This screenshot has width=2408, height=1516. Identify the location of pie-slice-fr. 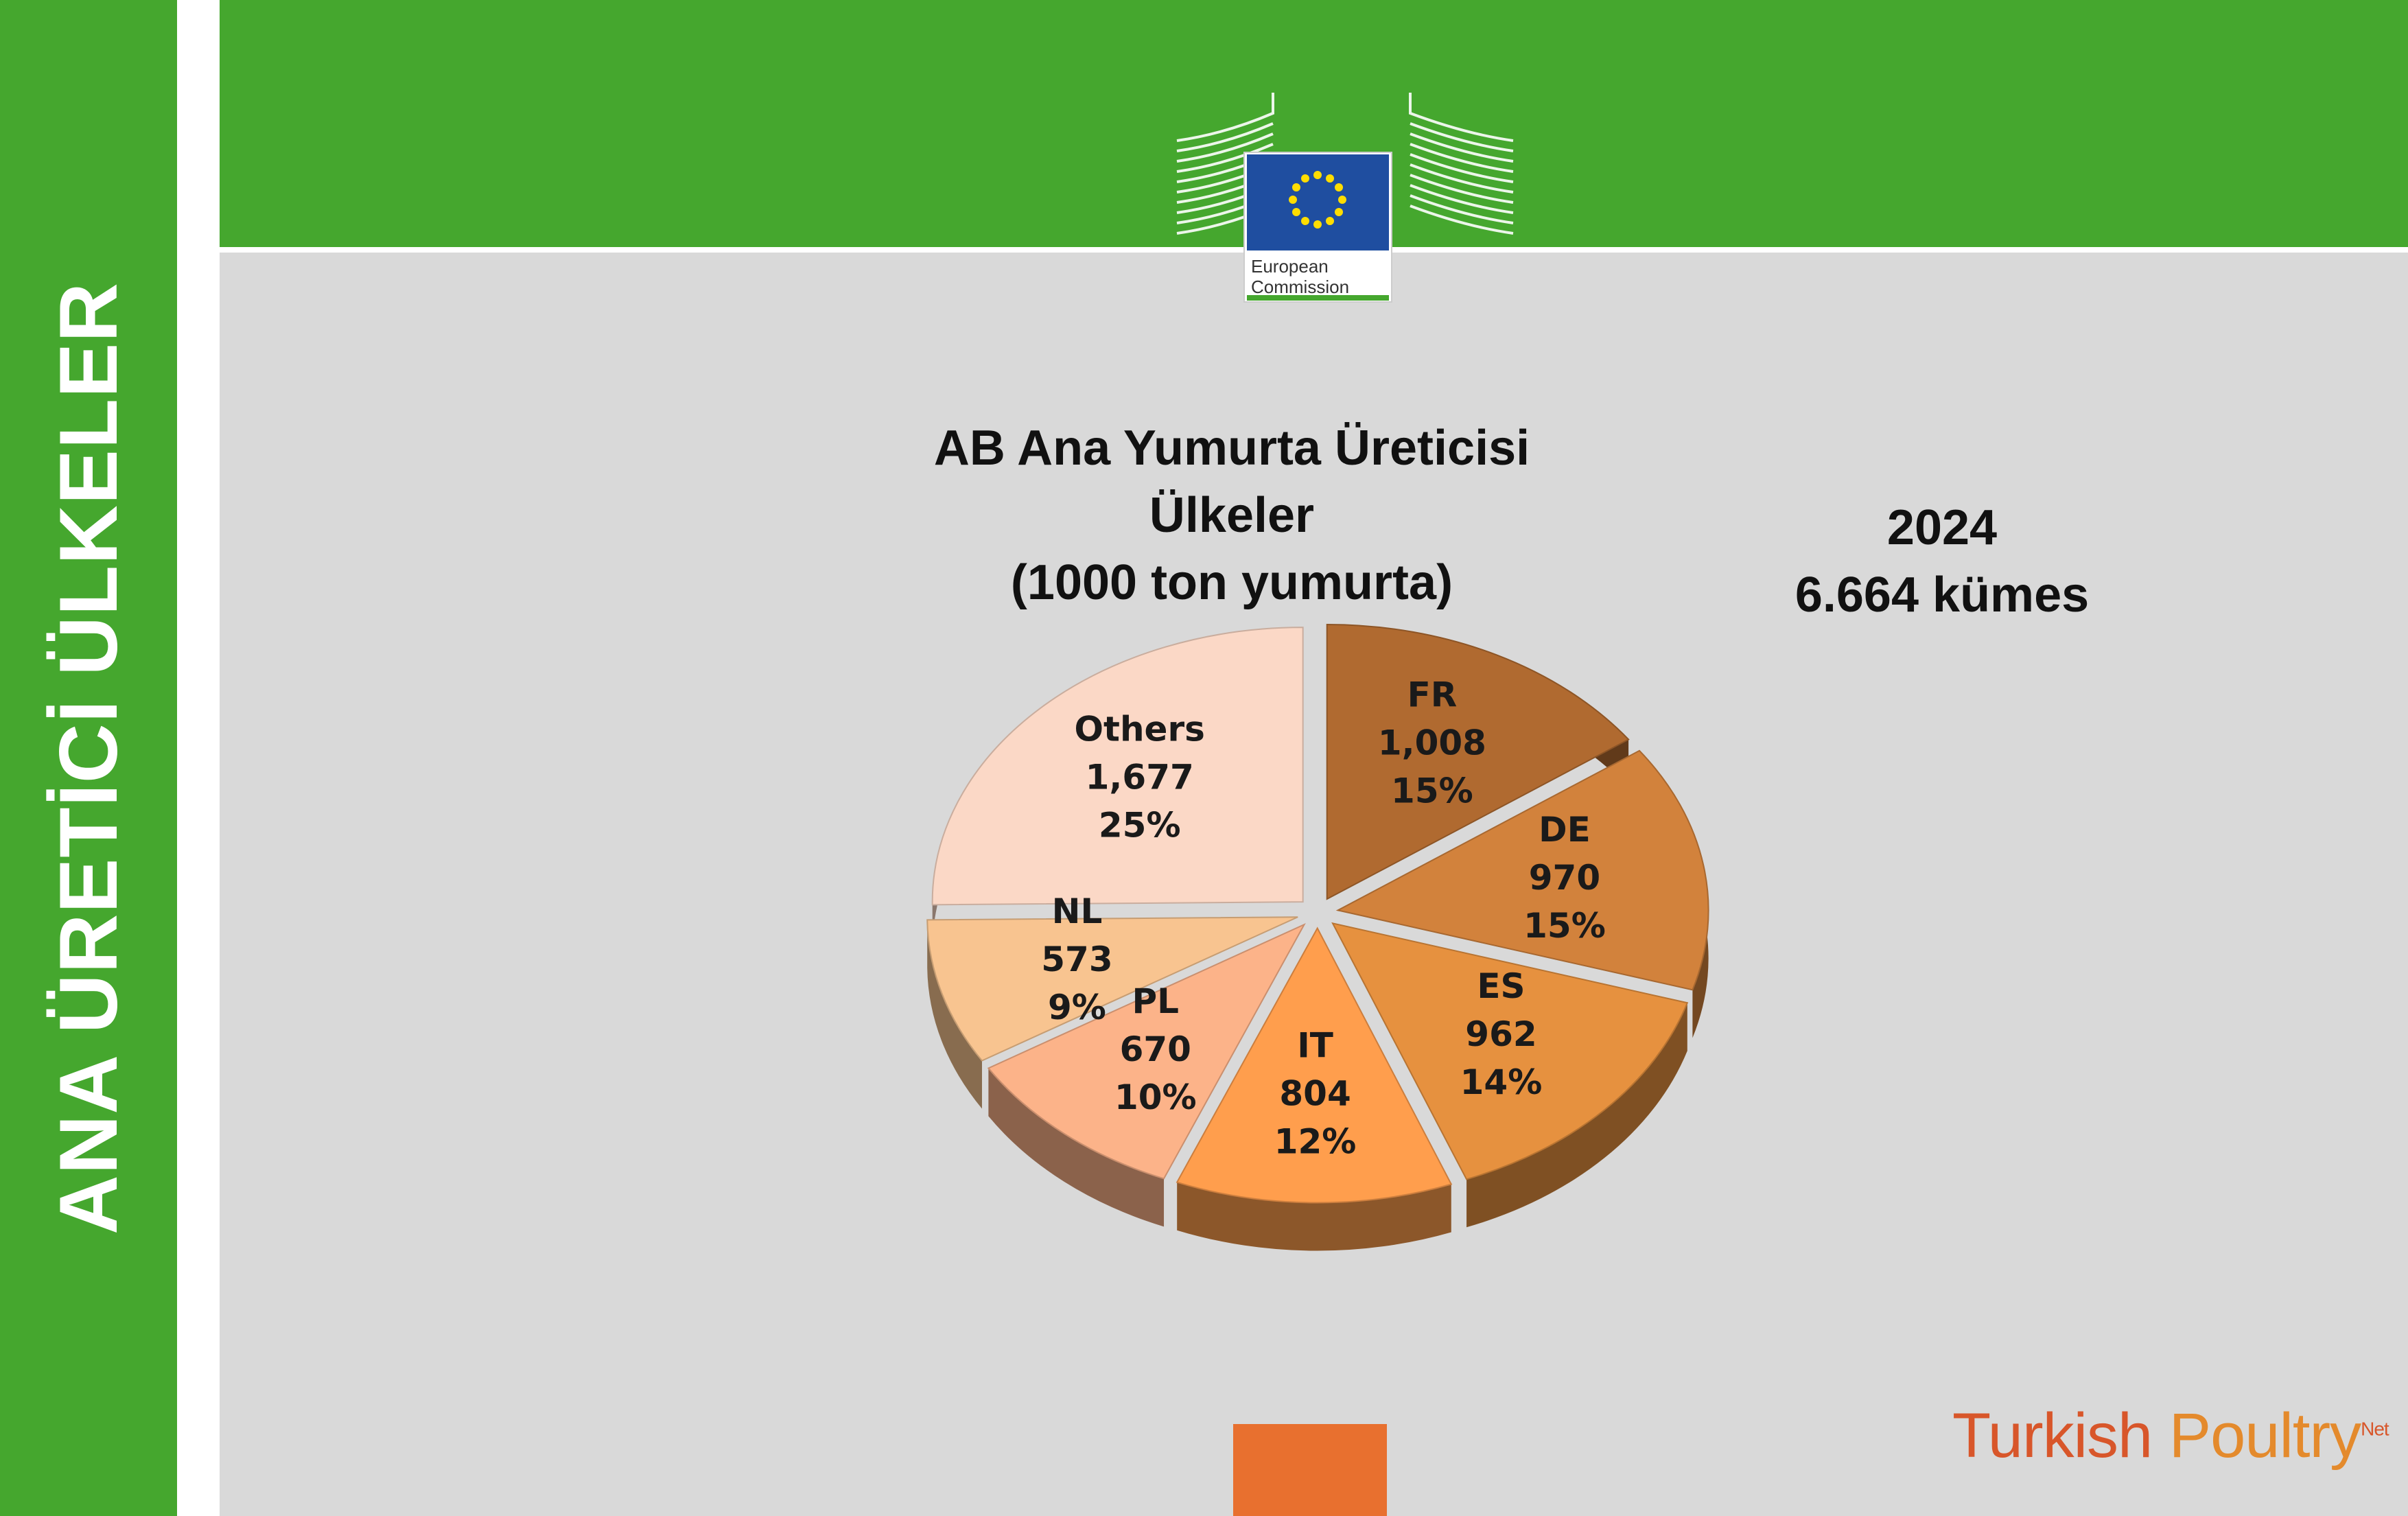
(1478, 761).